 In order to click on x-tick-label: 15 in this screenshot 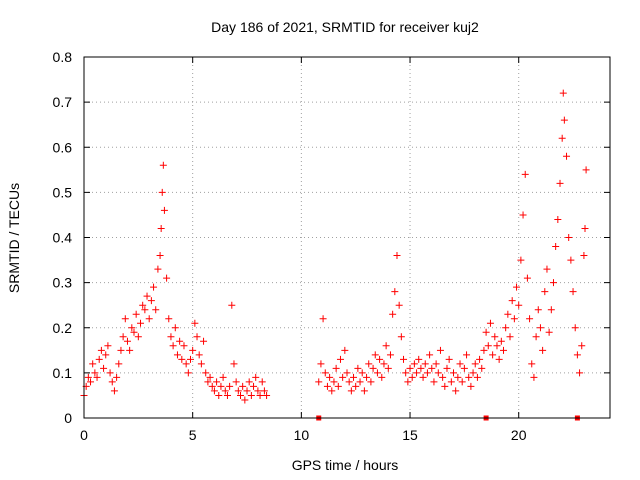, I will do `click(410, 435)`.